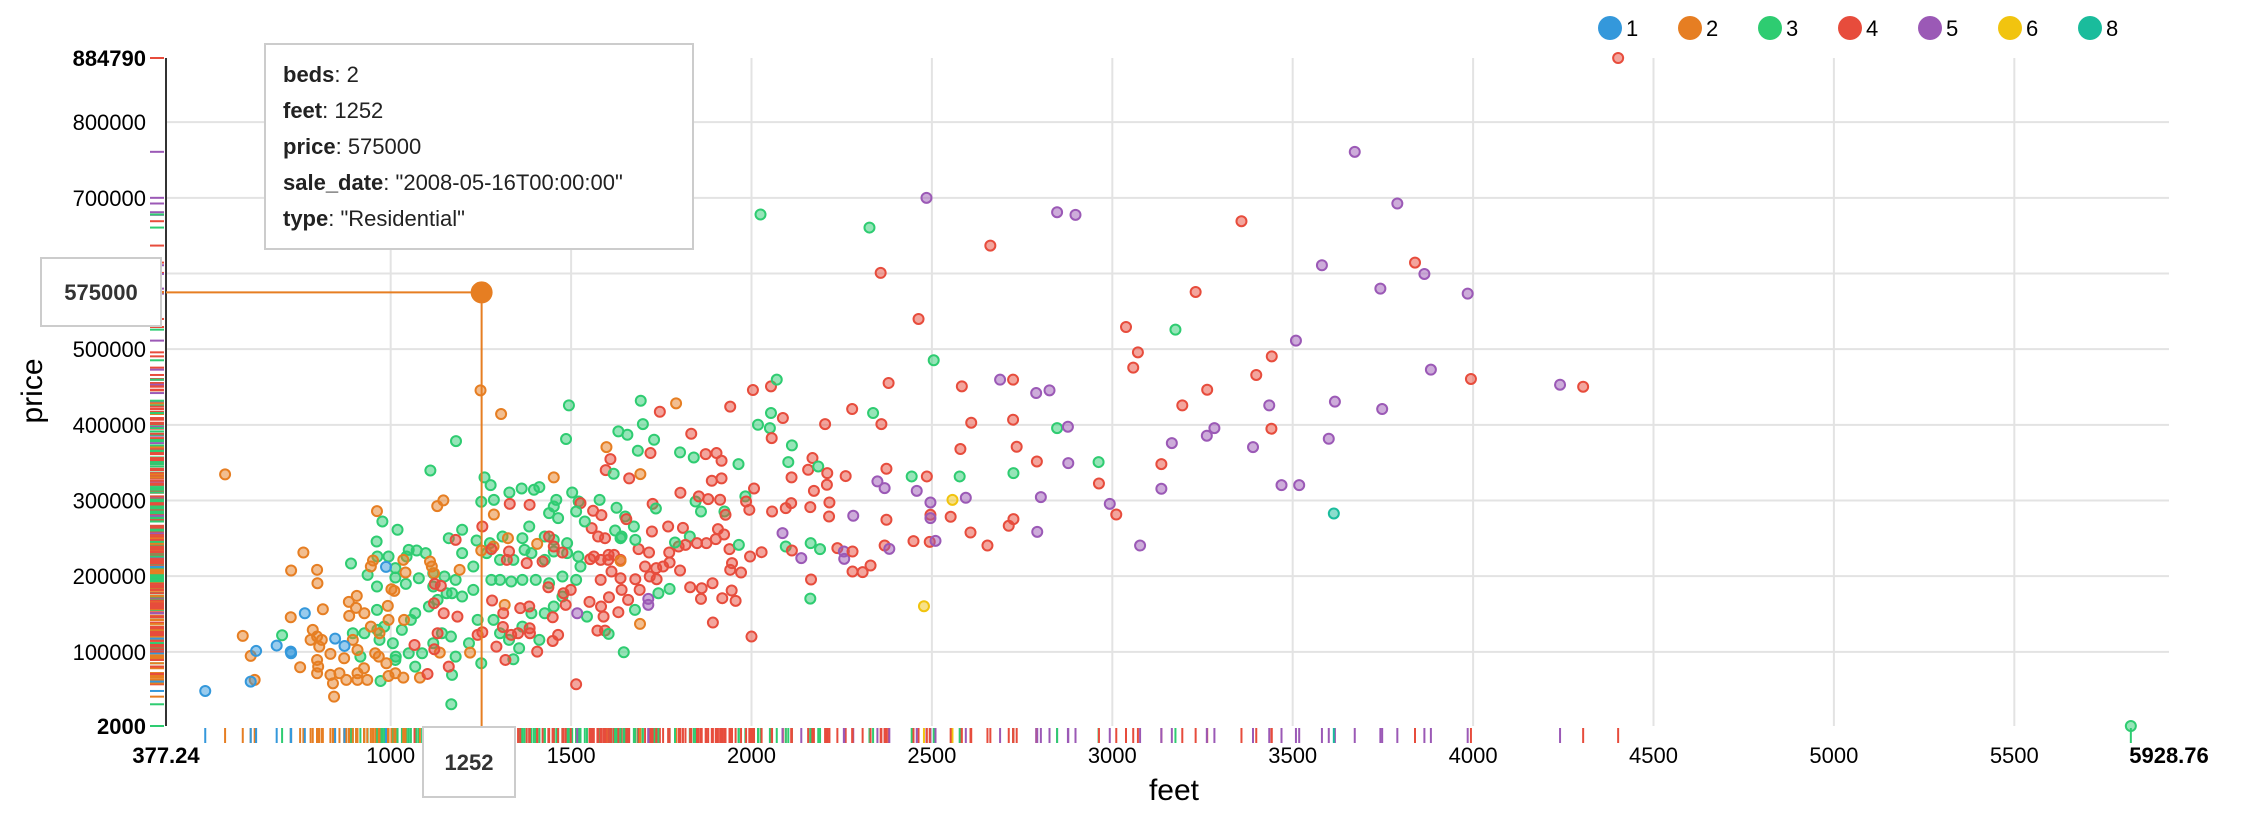 The width and height of the screenshot is (2260, 834). I want to click on legend-item: 4, so click(1858, 28).